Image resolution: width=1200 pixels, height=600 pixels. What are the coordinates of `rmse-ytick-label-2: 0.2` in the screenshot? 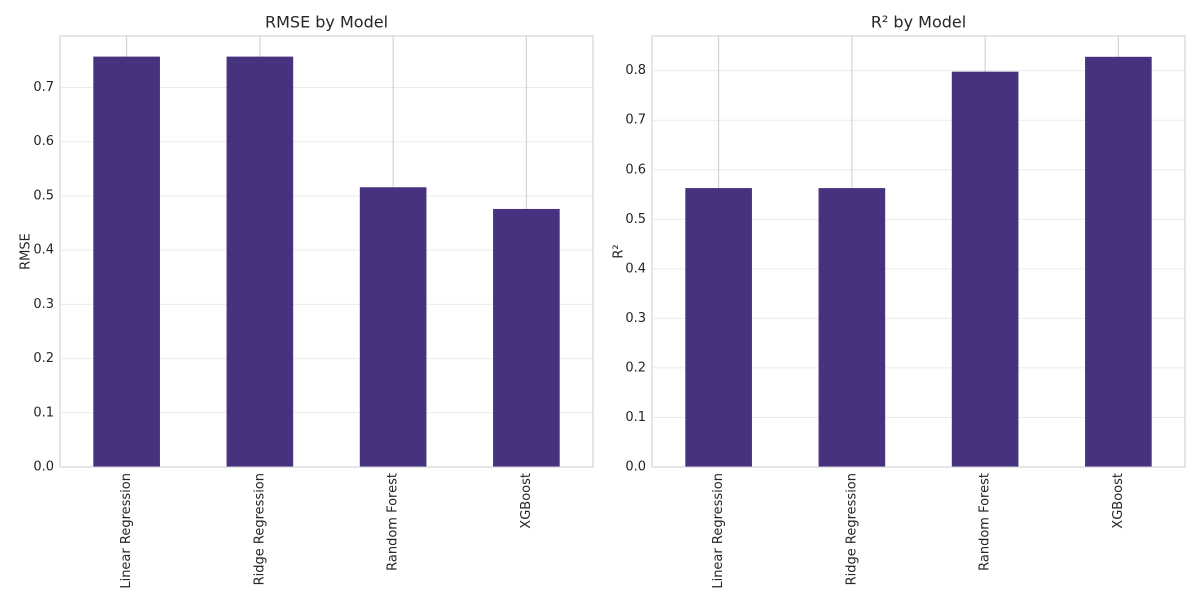 It's located at (43, 358).